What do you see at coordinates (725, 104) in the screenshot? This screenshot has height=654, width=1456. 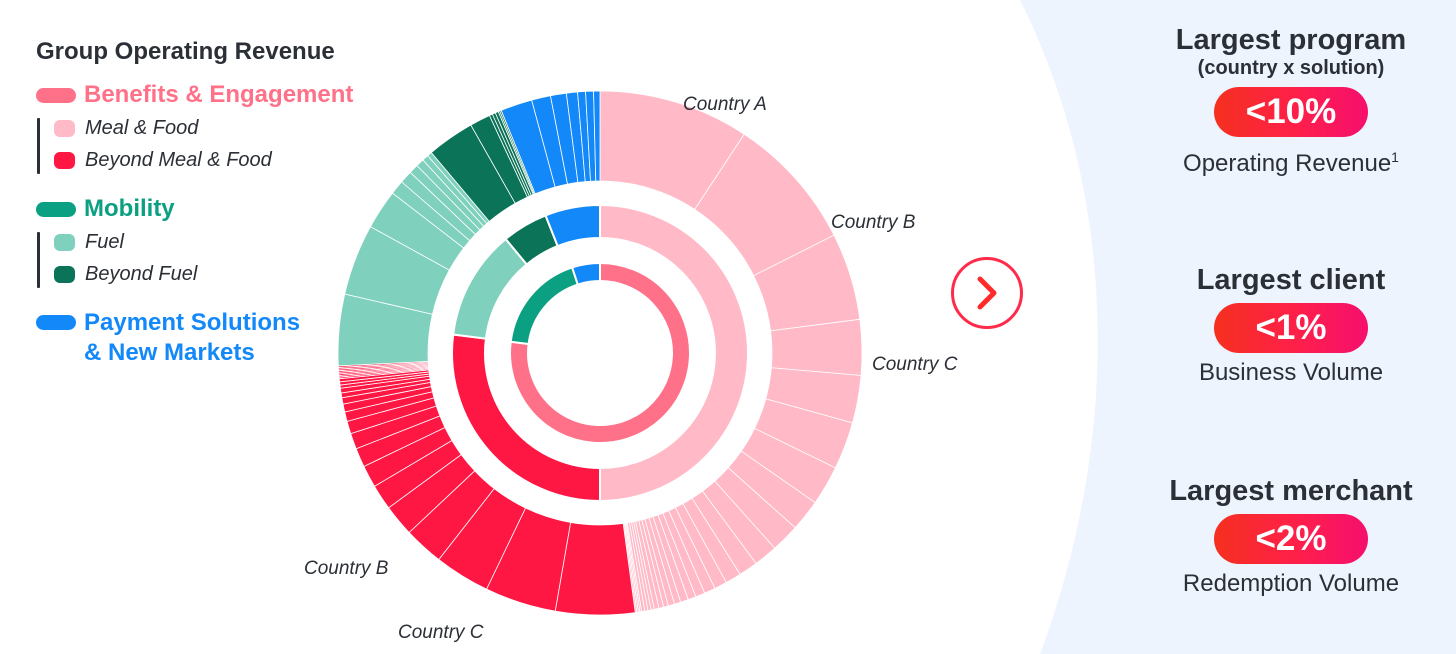 I see `label-country-a: Country A` at bounding box center [725, 104].